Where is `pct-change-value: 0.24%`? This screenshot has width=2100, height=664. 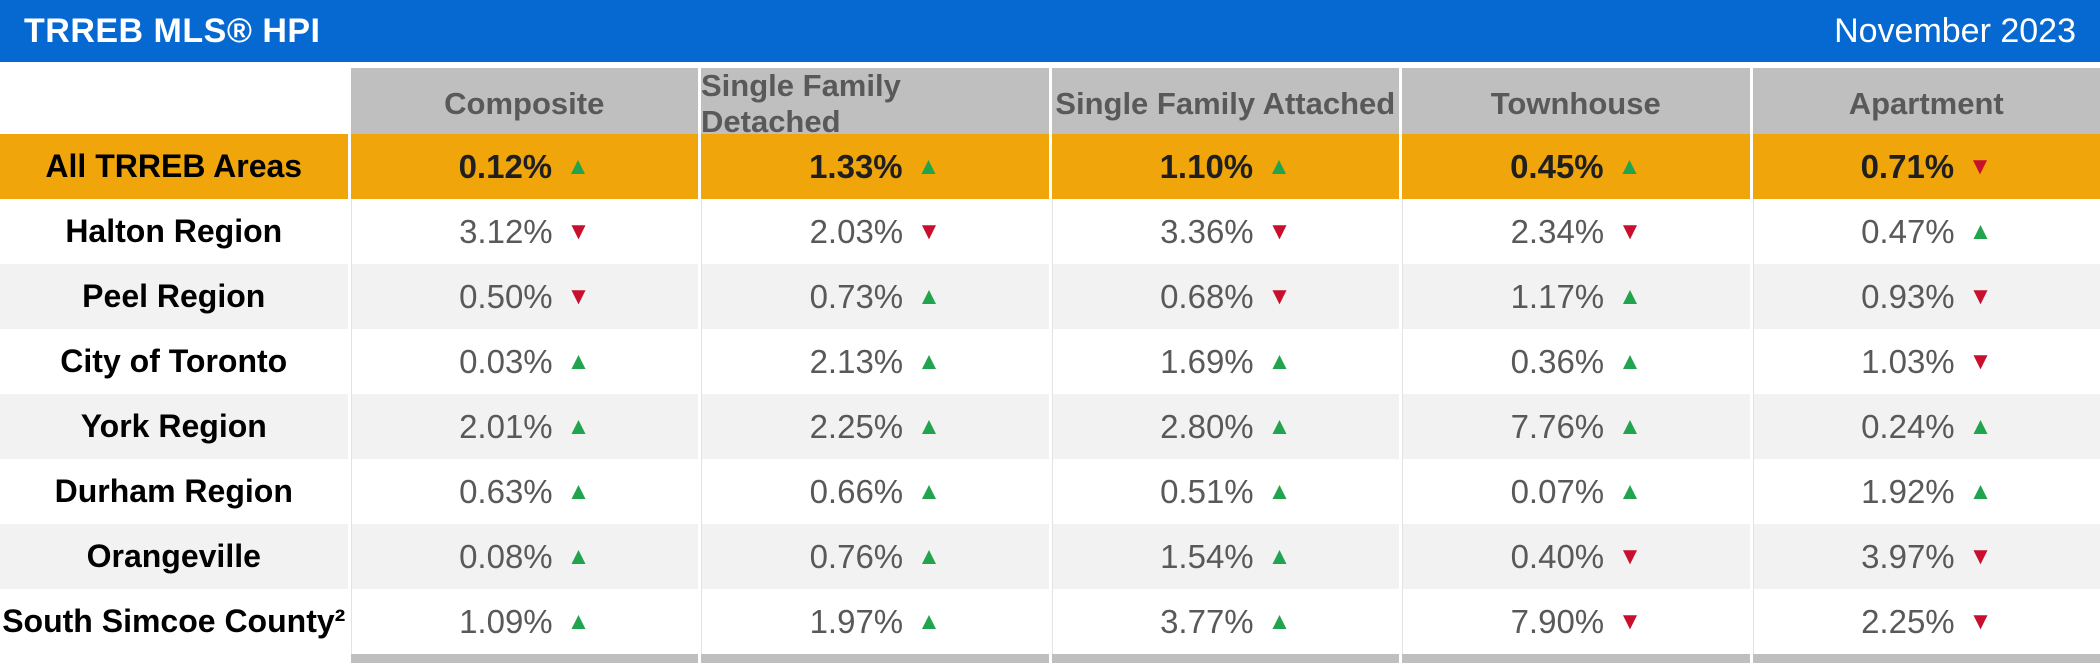
pct-change-value: 0.24% is located at coordinates (1908, 426).